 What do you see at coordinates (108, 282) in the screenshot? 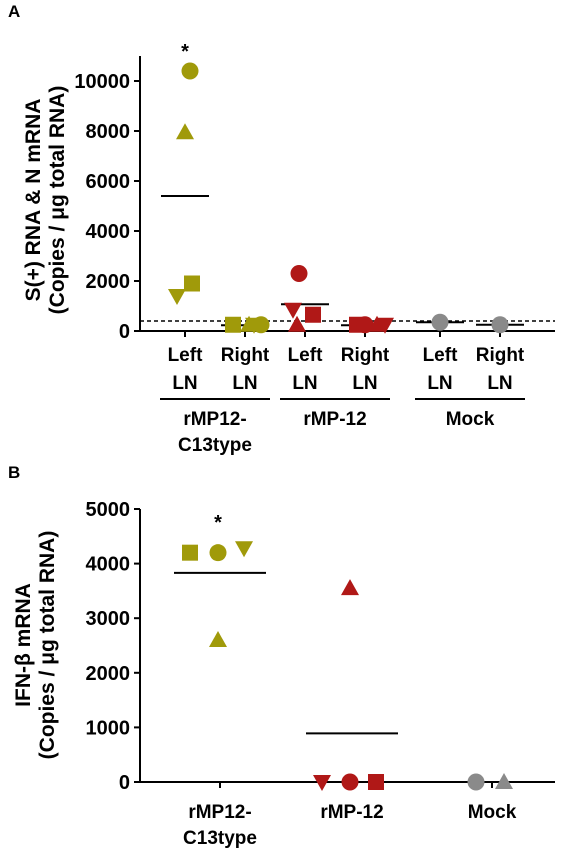
I see `panel-a-ytick-label: 2000` at bounding box center [108, 282].